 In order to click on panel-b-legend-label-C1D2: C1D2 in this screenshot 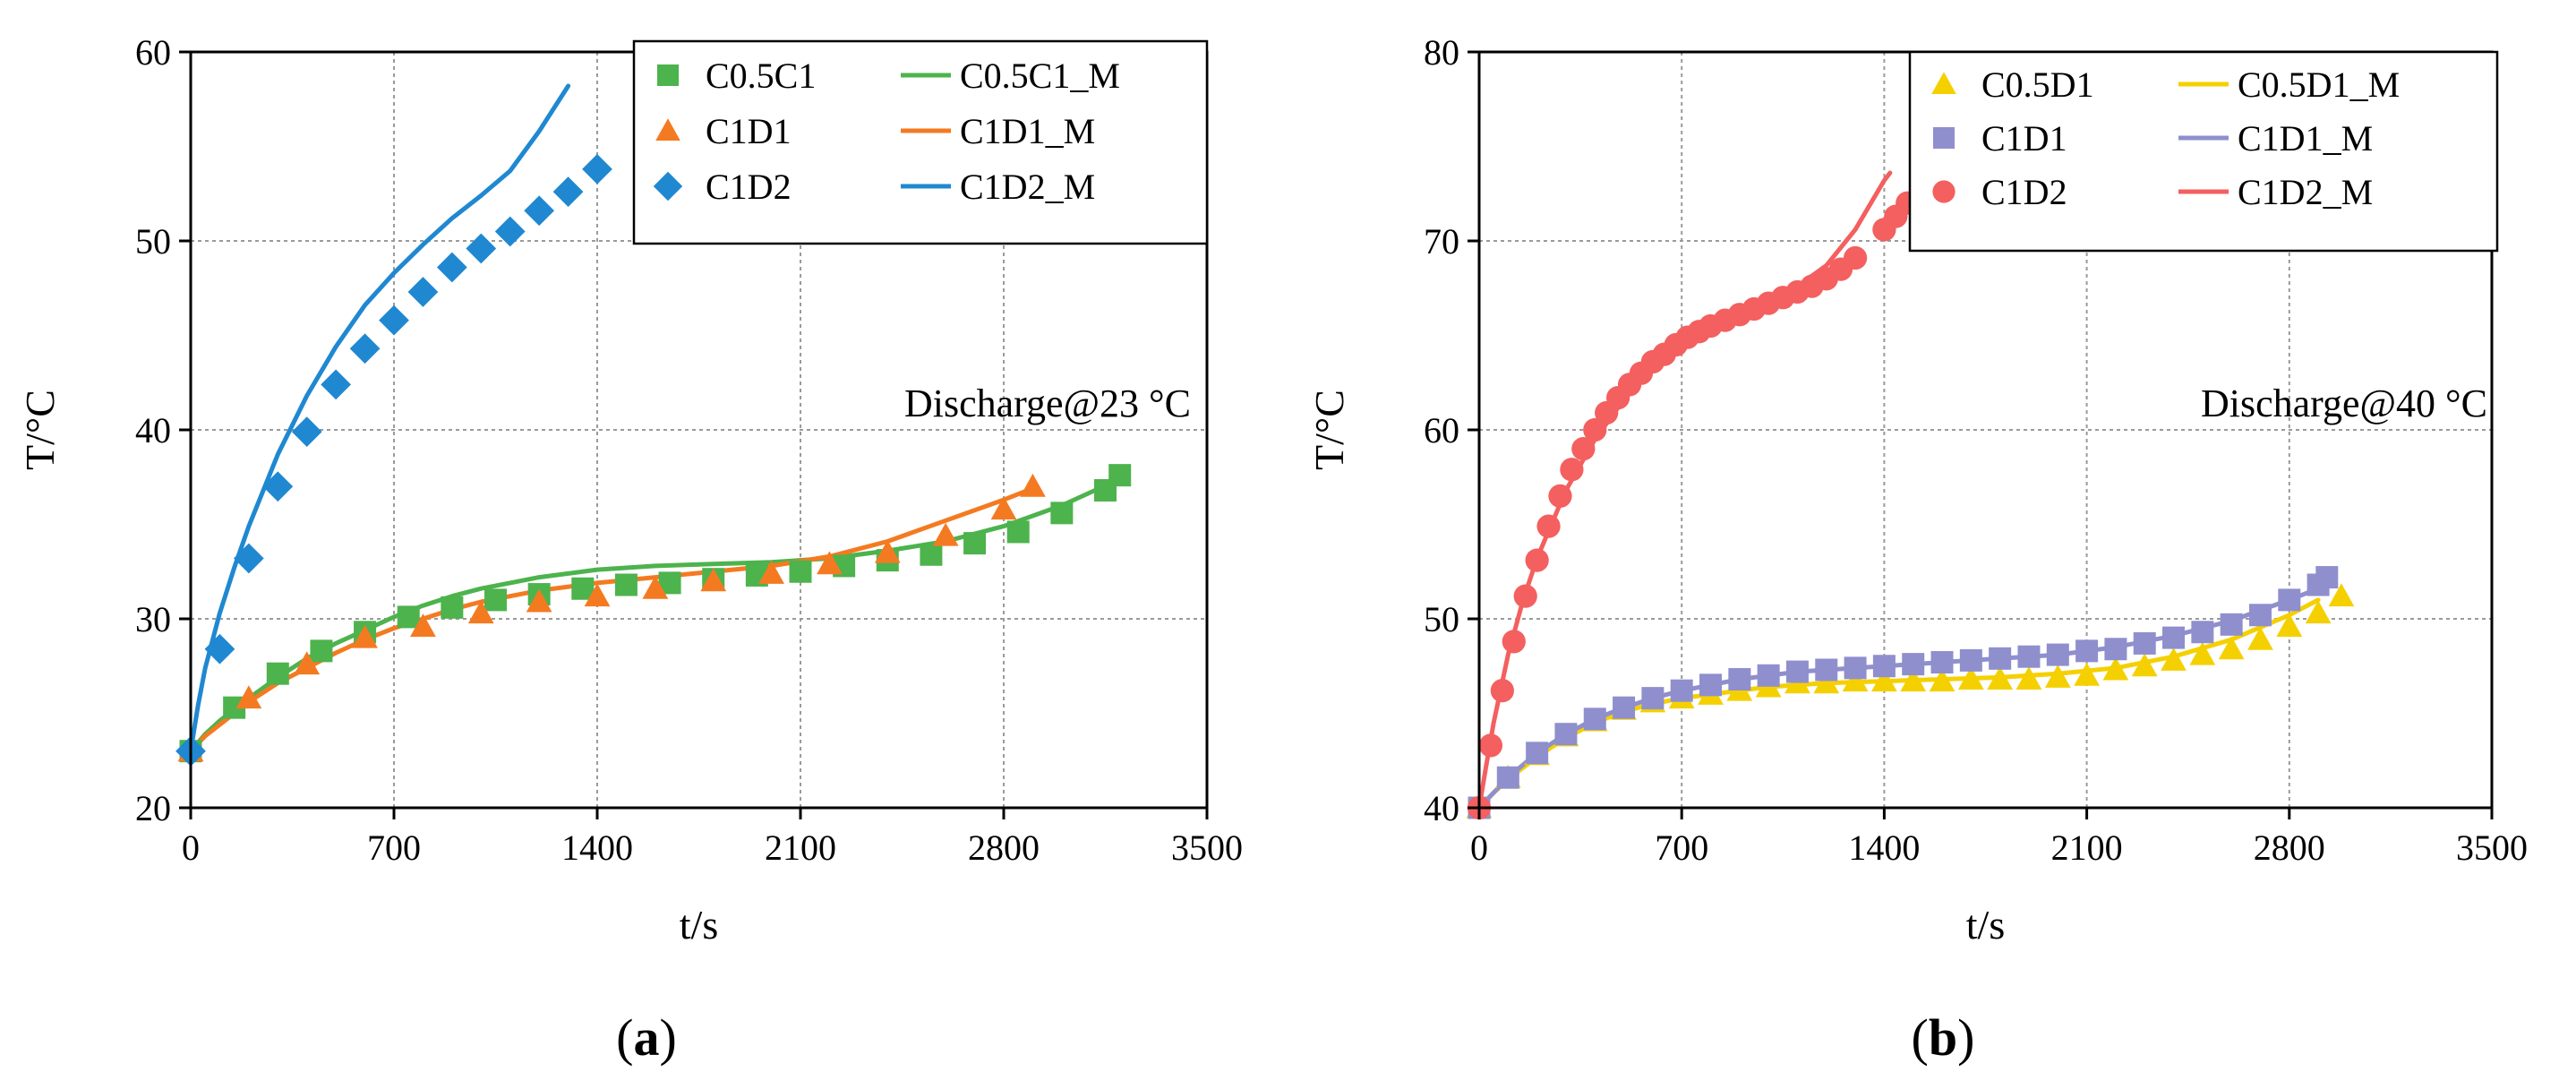, I will do `click(2024, 192)`.